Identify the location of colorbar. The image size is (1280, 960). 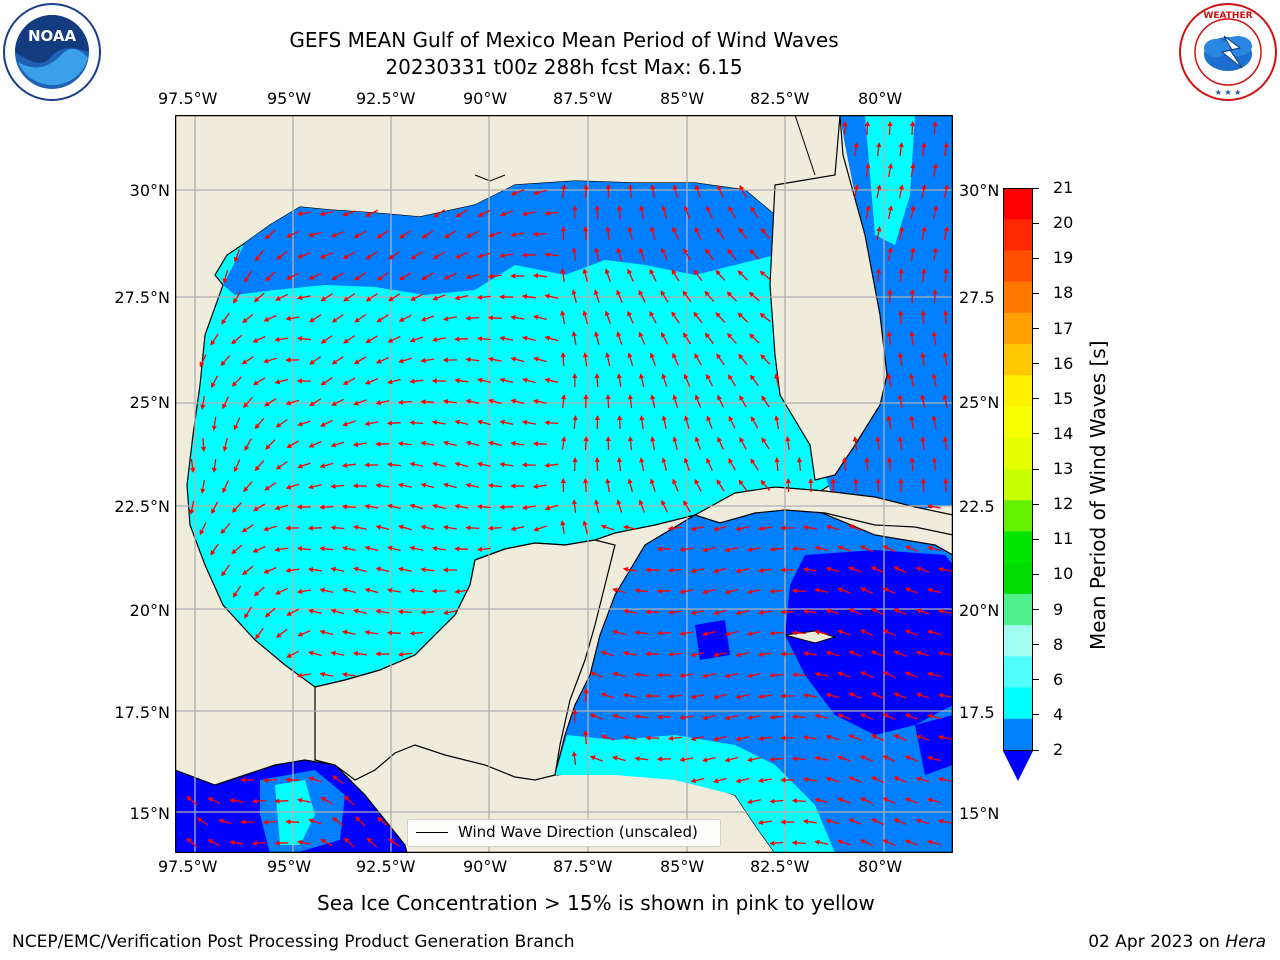
(1018, 484).